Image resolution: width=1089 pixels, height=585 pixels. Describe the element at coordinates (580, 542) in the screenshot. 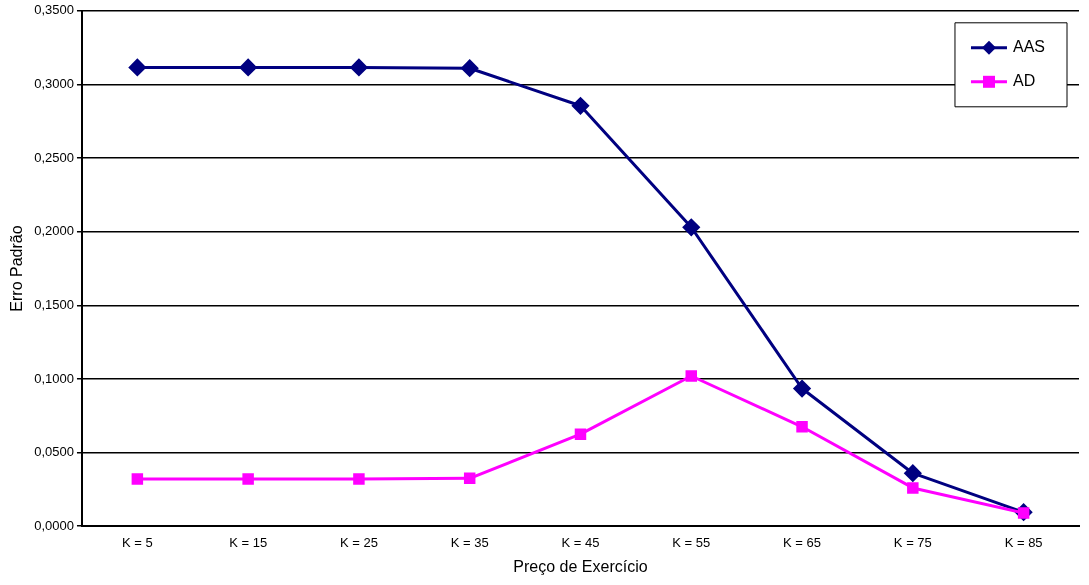

I see `x-tick-label: K = 45` at that location.